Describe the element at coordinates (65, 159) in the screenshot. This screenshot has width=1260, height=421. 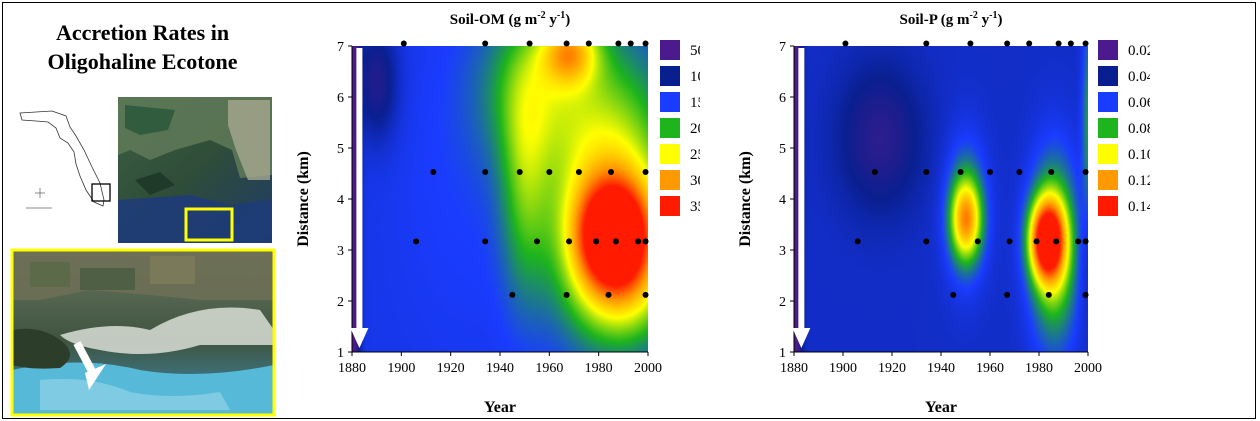
I see `florida-locator-map` at that location.